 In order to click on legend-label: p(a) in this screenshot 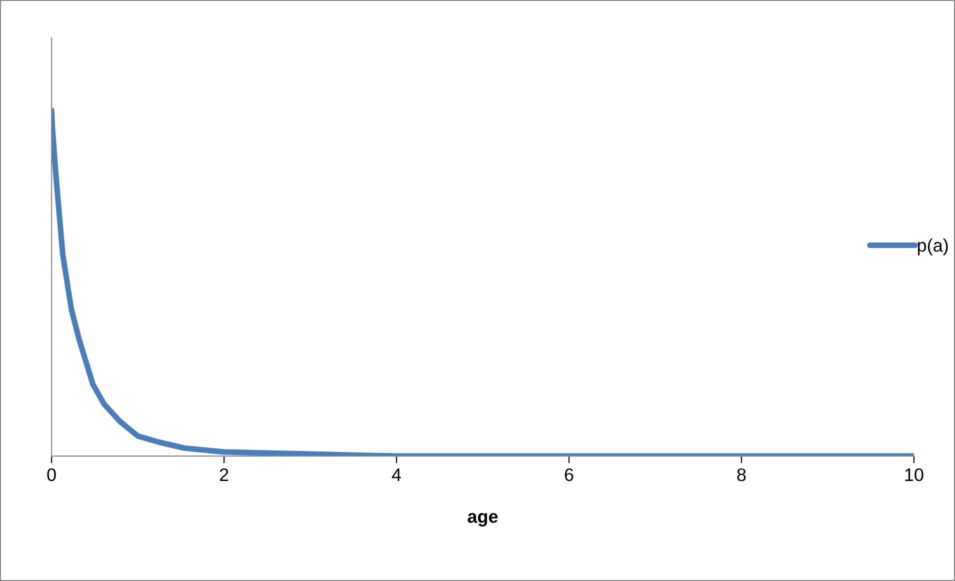, I will do `click(933, 247)`.